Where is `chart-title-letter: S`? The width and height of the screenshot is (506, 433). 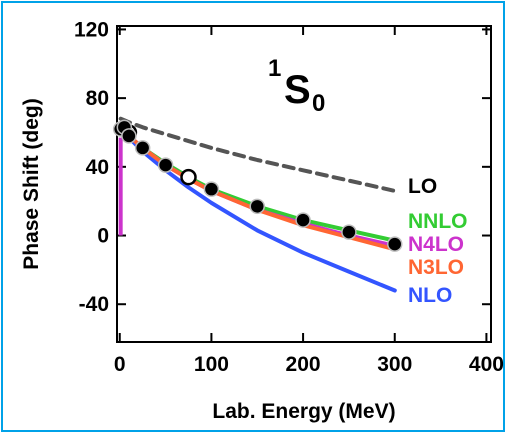 chart-title-letter: S is located at coordinates (297, 90).